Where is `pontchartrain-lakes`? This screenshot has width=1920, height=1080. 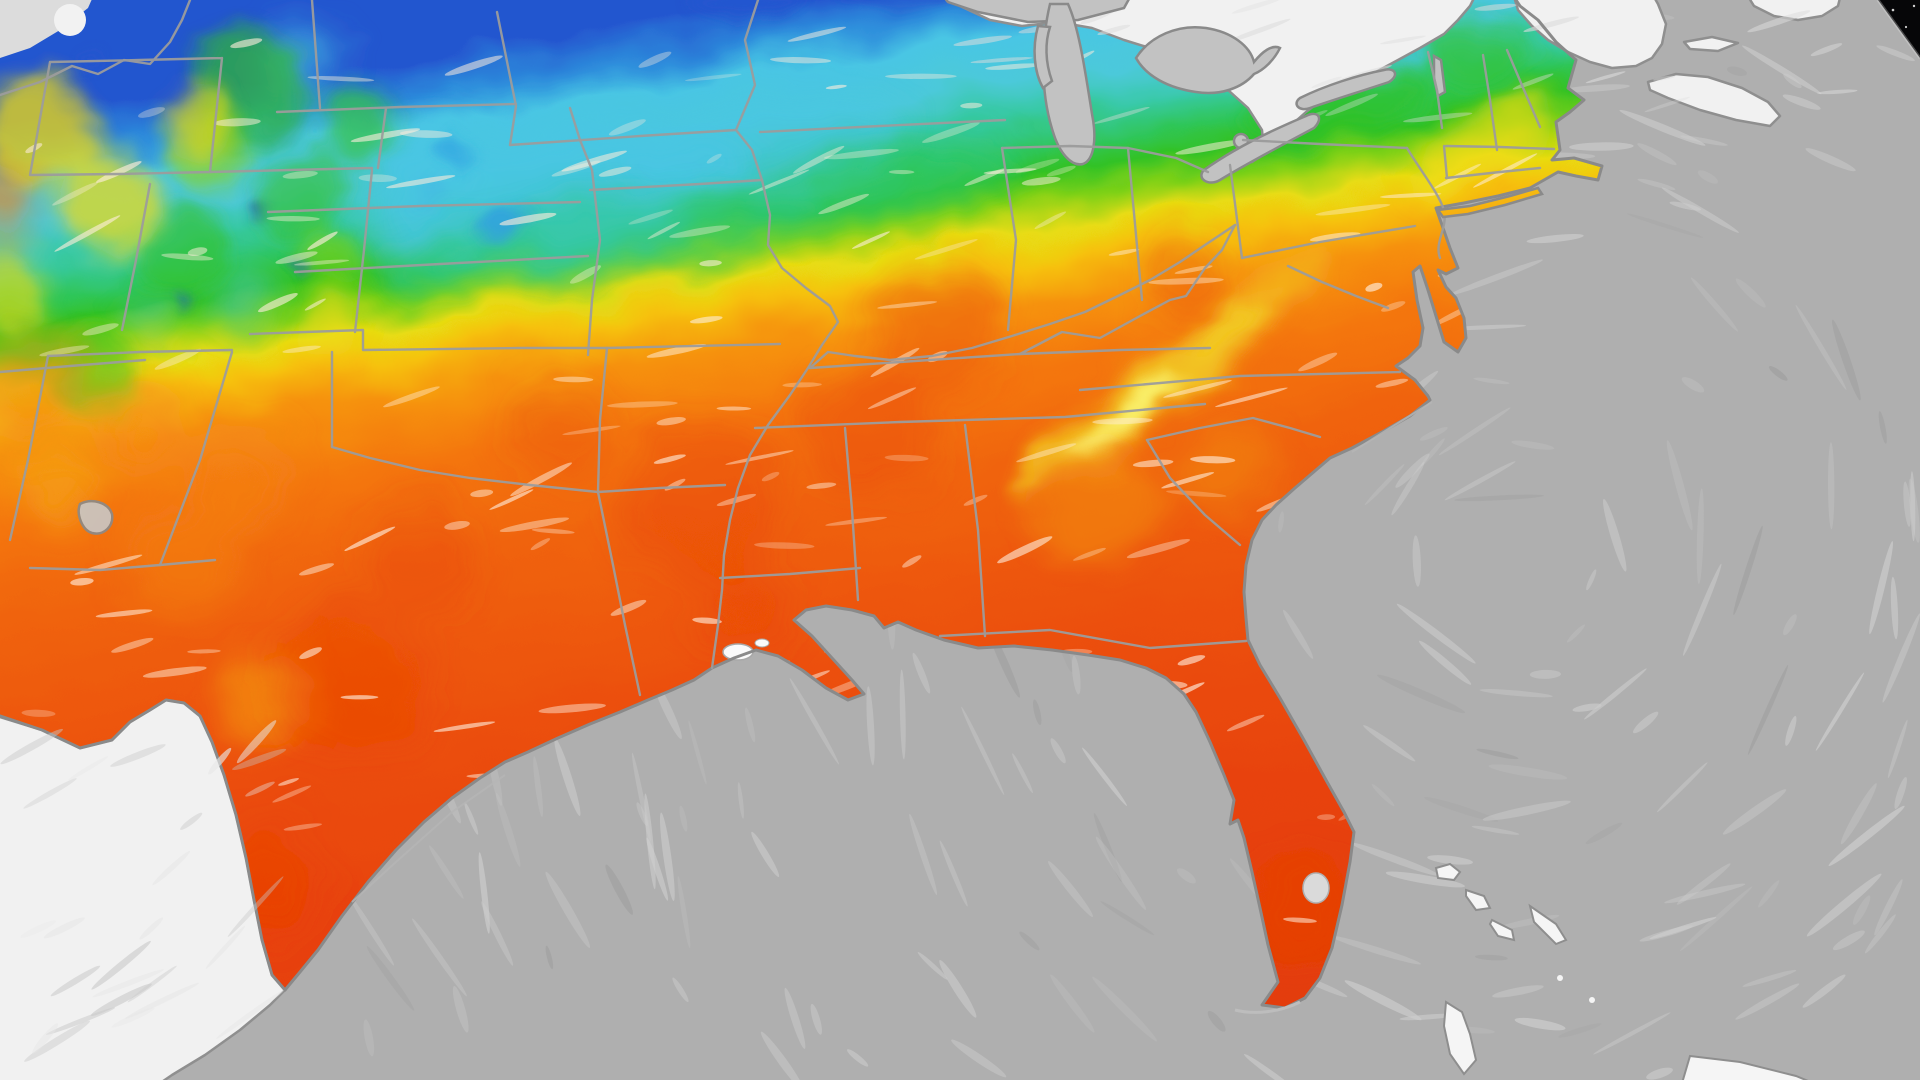
pontchartrain-lakes is located at coordinates (746, 649).